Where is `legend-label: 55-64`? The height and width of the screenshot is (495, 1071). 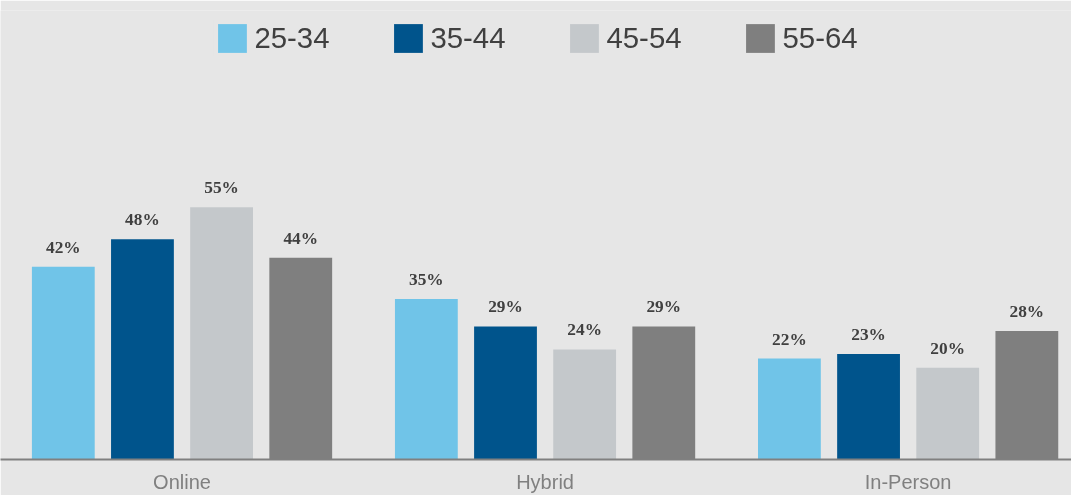 legend-label: 55-64 is located at coordinates (820, 38).